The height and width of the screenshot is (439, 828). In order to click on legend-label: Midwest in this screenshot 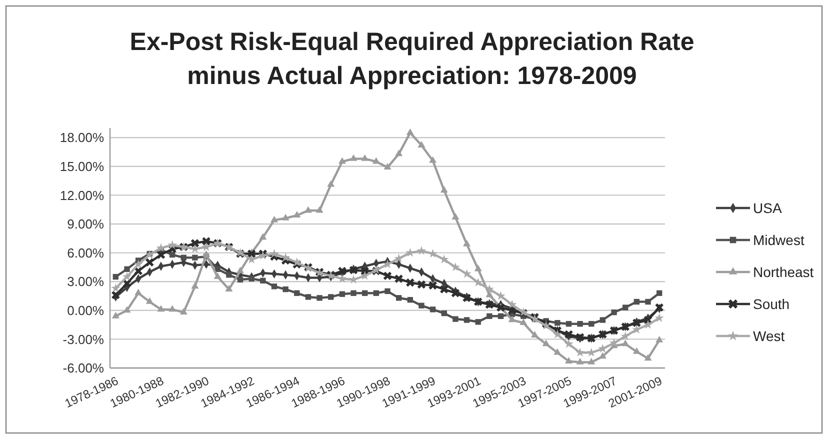, I will do `click(778, 240)`.